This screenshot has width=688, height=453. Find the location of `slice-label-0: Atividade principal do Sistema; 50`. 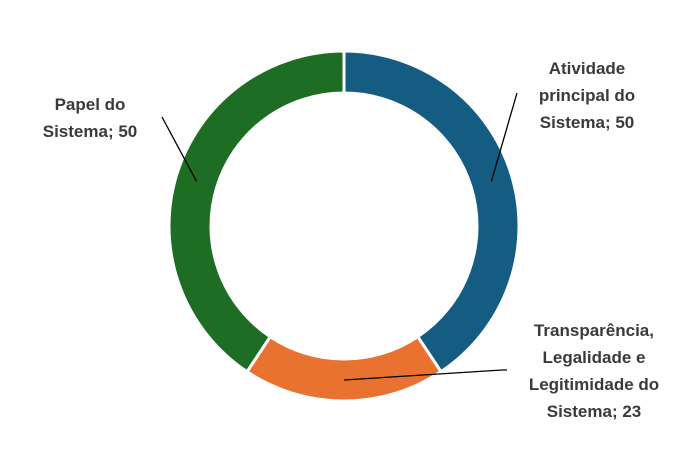

slice-label-0: Atividade principal do Sistema; 50 is located at coordinates (587, 95).